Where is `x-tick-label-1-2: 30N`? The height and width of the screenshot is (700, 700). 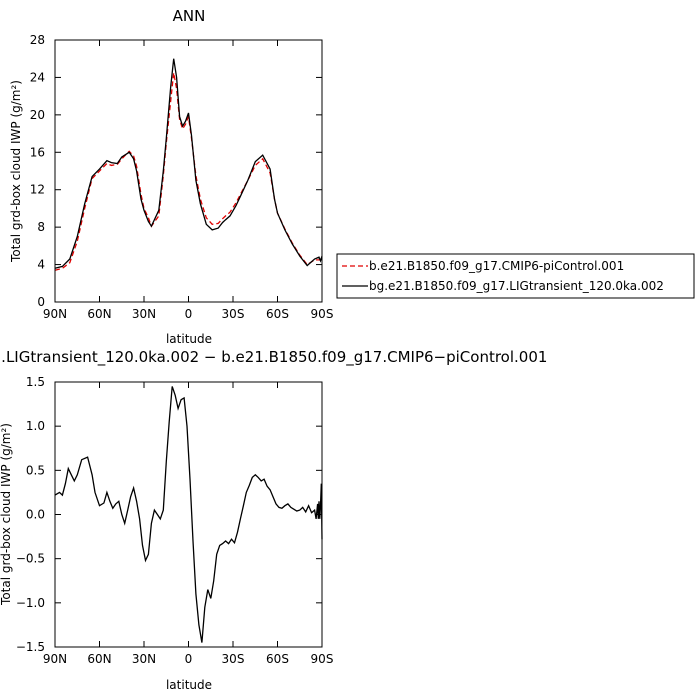 x-tick-label-1-2: 30N is located at coordinates (144, 659).